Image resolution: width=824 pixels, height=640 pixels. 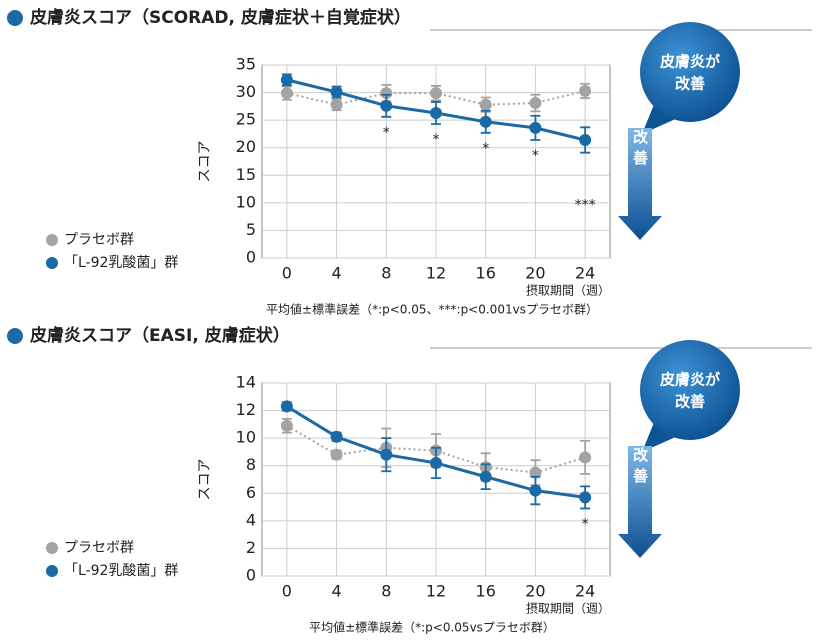 I want to click on y-tick-label: 2, so click(x=251, y=547).